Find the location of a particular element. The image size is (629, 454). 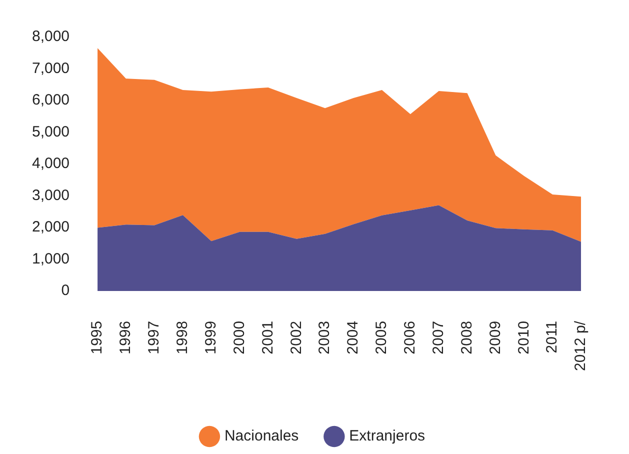

x-tick-label: 1995 is located at coordinates (97, 337).